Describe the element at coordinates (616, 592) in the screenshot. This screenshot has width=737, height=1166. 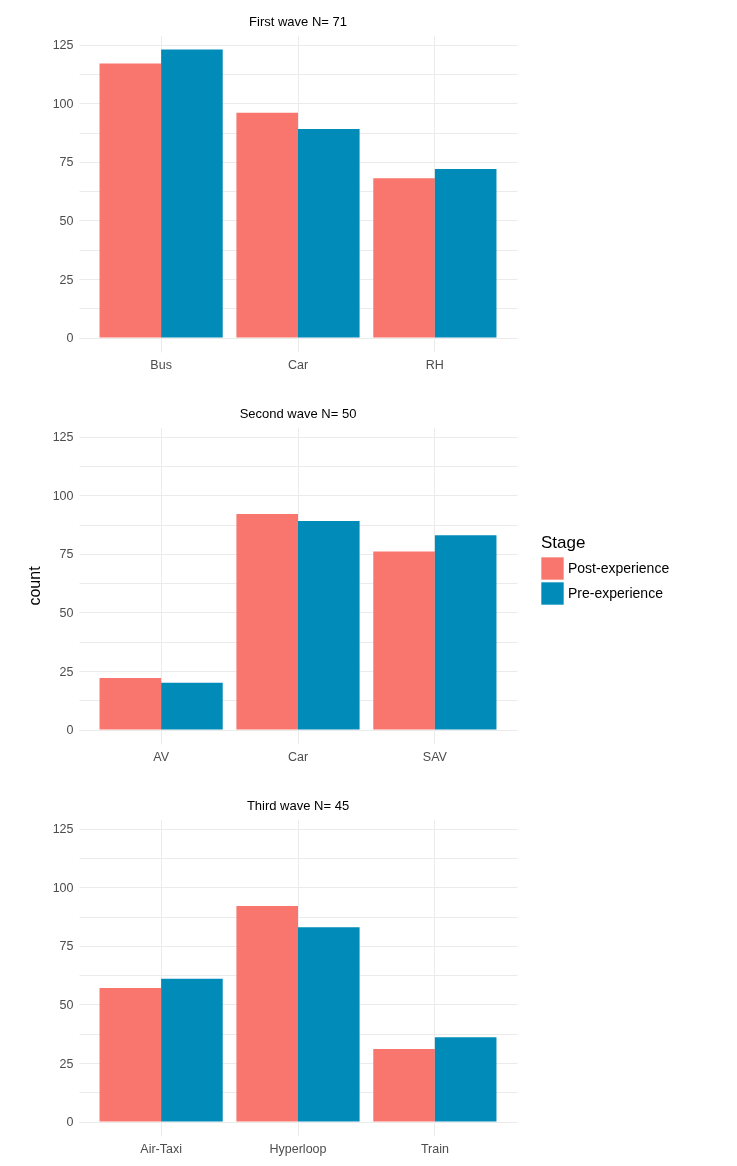
I see `legend-label: Pre-experience` at that location.